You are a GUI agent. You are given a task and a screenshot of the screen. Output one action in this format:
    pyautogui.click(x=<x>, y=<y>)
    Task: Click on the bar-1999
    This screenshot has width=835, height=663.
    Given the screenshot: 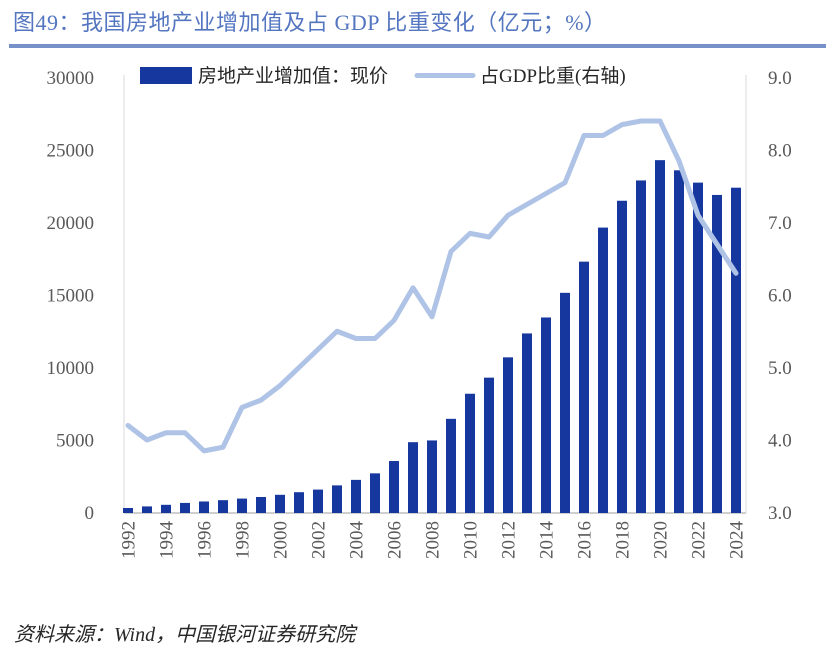 What is the action you would take?
    pyautogui.click(x=261, y=504)
    